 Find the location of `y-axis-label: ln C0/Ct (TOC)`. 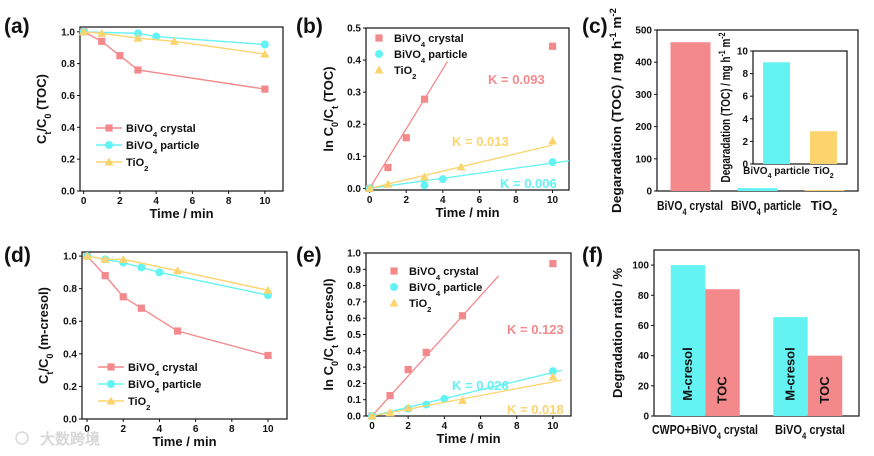

y-axis-label: ln C0/Ct (TOC) is located at coordinates (330, 108).